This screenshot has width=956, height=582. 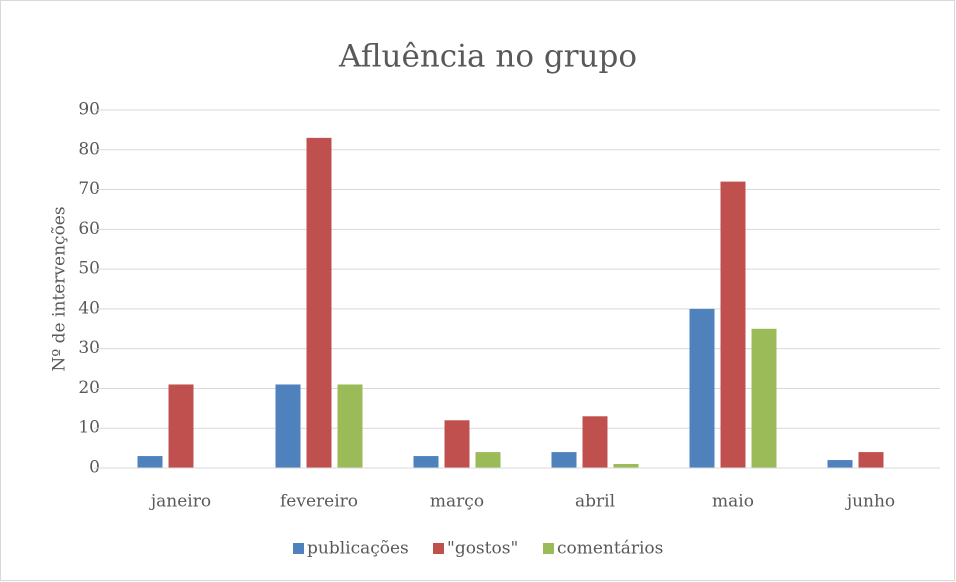 I want to click on y-tick-label: 50, so click(x=89, y=269).